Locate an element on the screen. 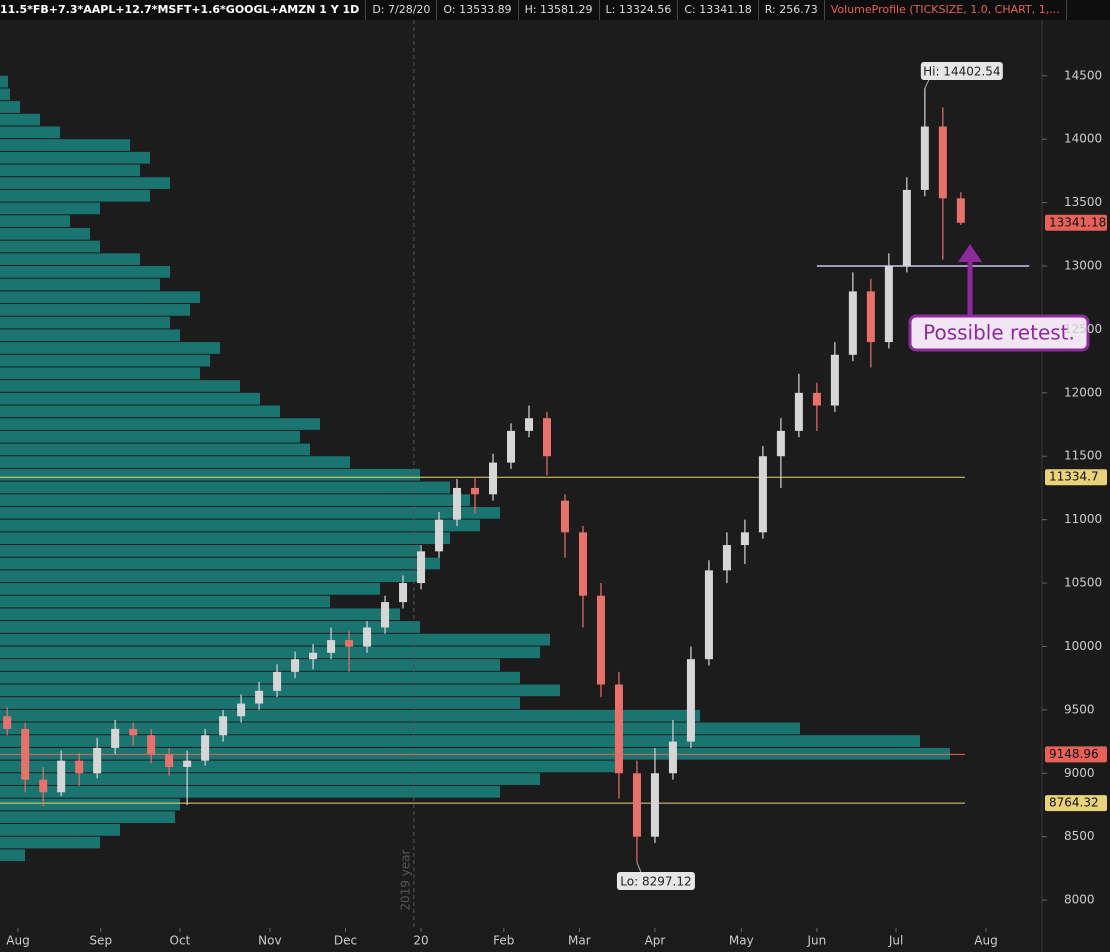 This screenshot has width=1110, height=952. note-arrowhead is located at coordinates (970, 253).